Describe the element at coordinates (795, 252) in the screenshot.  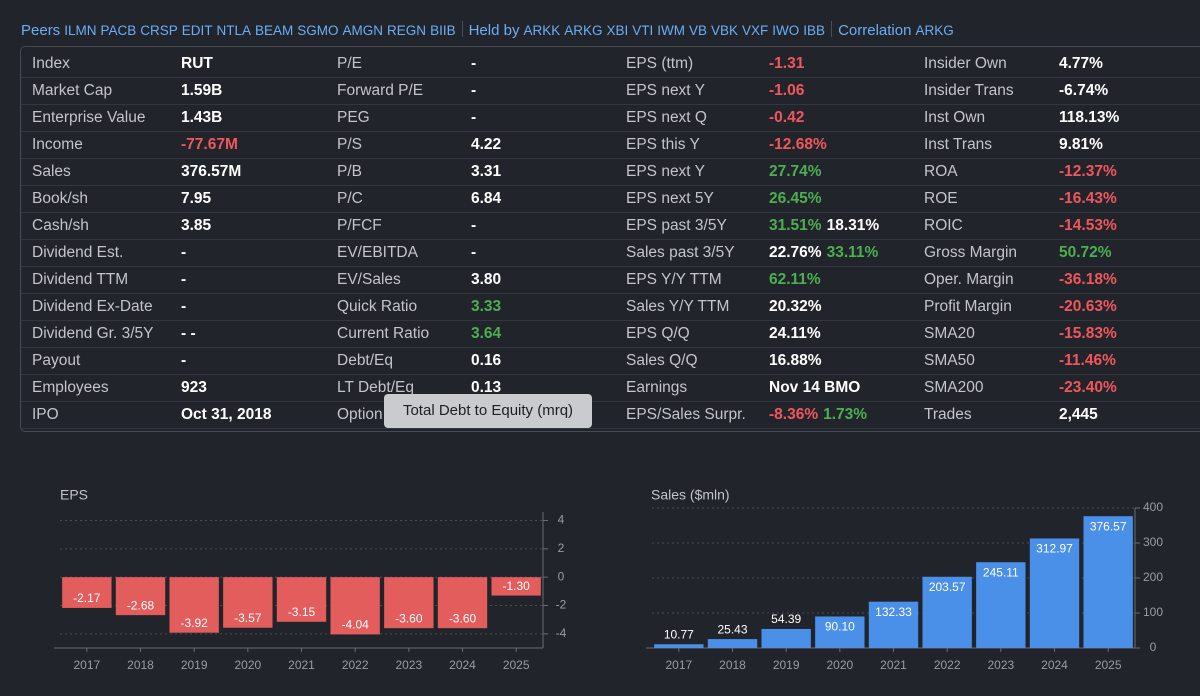
I see `value-part: 22.76%` at that location.